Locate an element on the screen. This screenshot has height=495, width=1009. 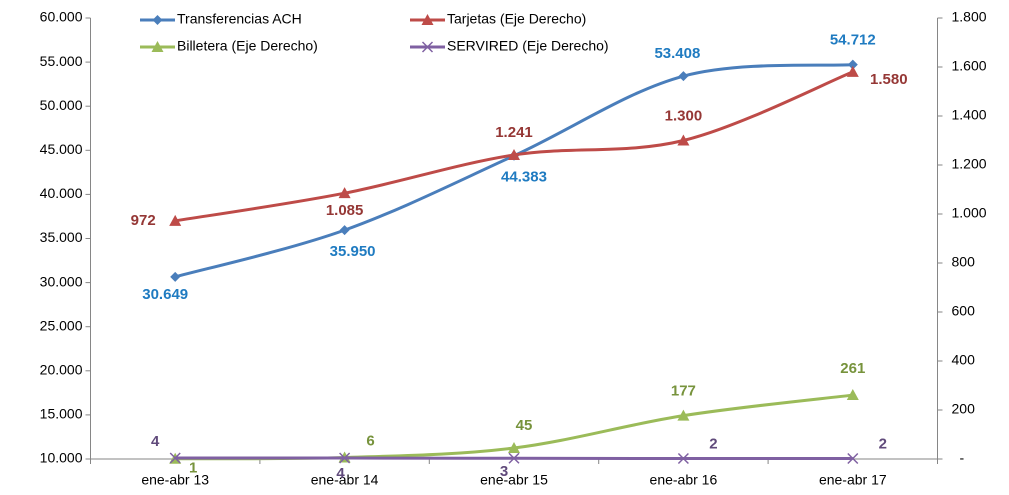
data-label: 1.085 is located at coordinates (345, 210).